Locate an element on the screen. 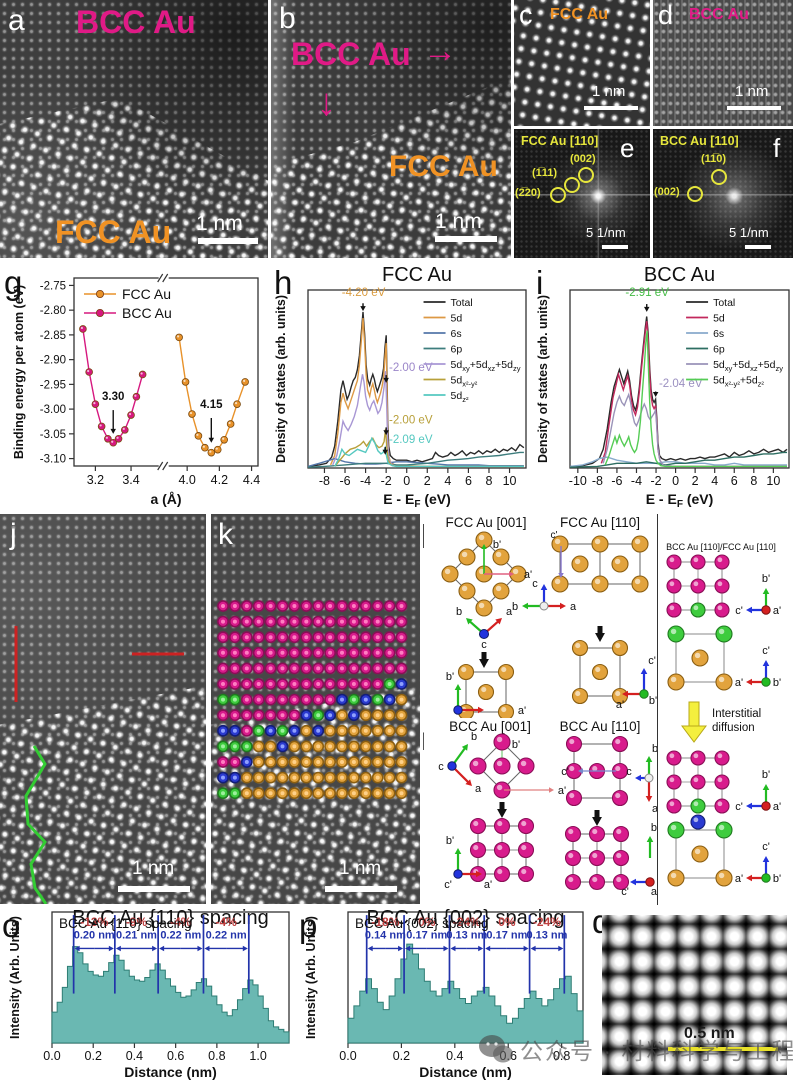  bcc-arrow-right-icon: → is located at coordinates (440, 51).